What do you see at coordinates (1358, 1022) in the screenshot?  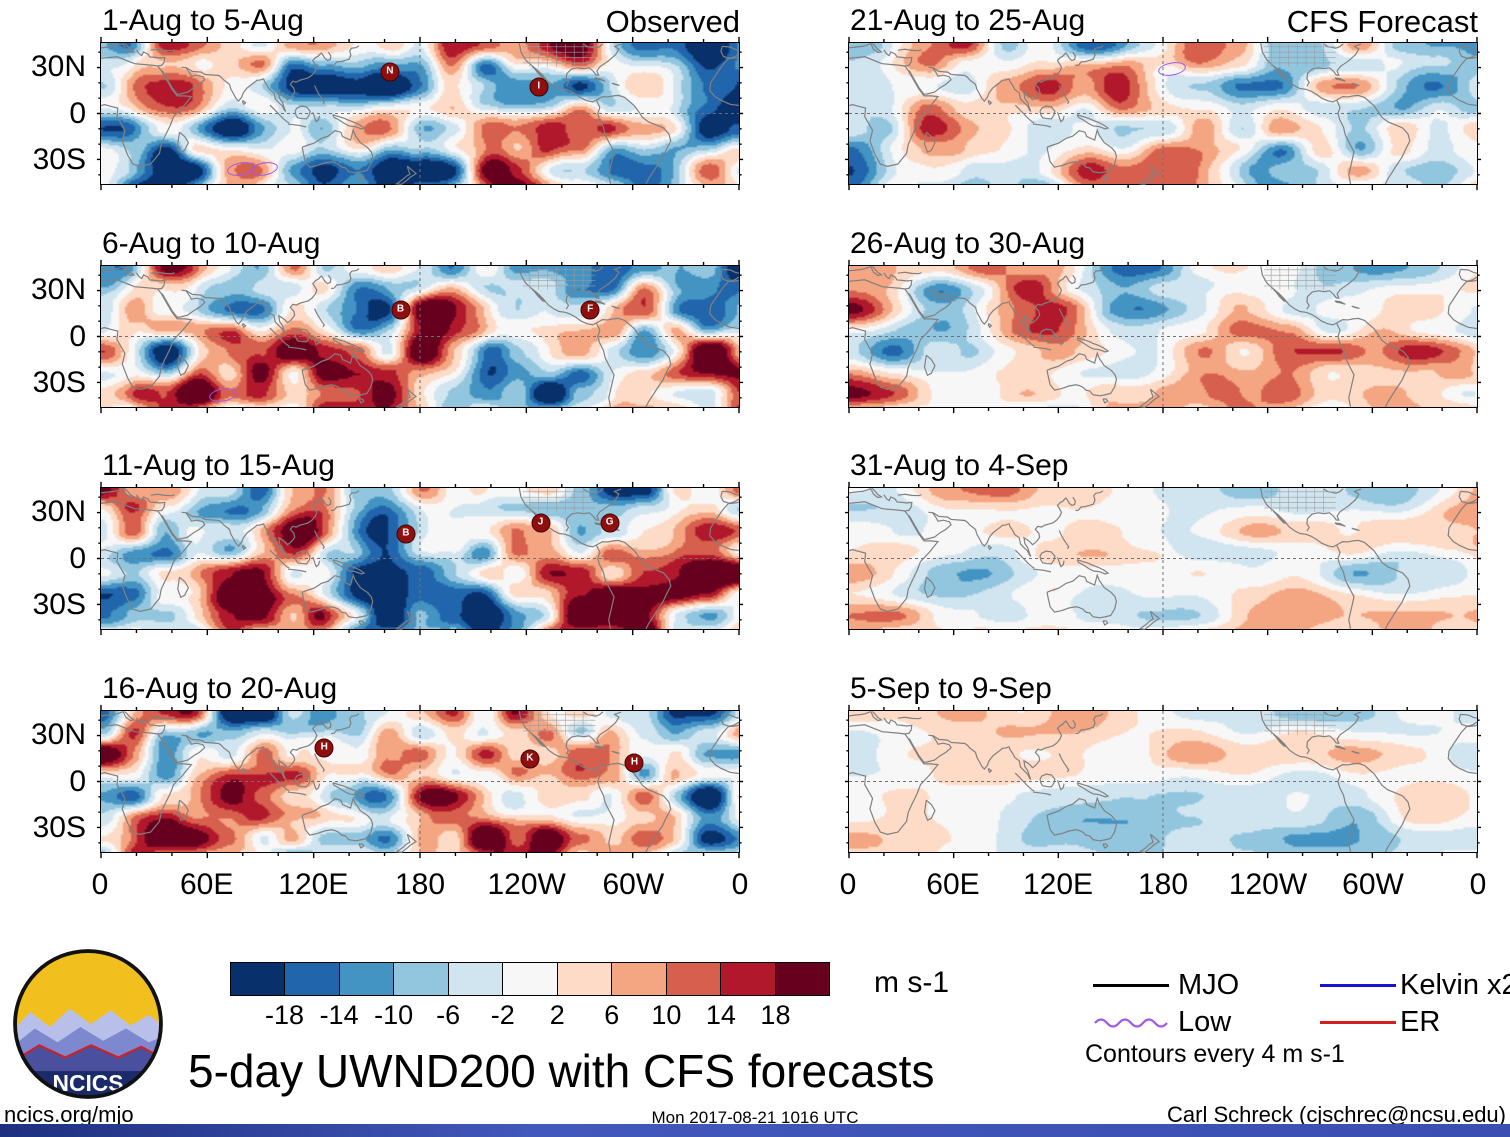 I see `legend-line-er` at bounding box center [1358, 1022].